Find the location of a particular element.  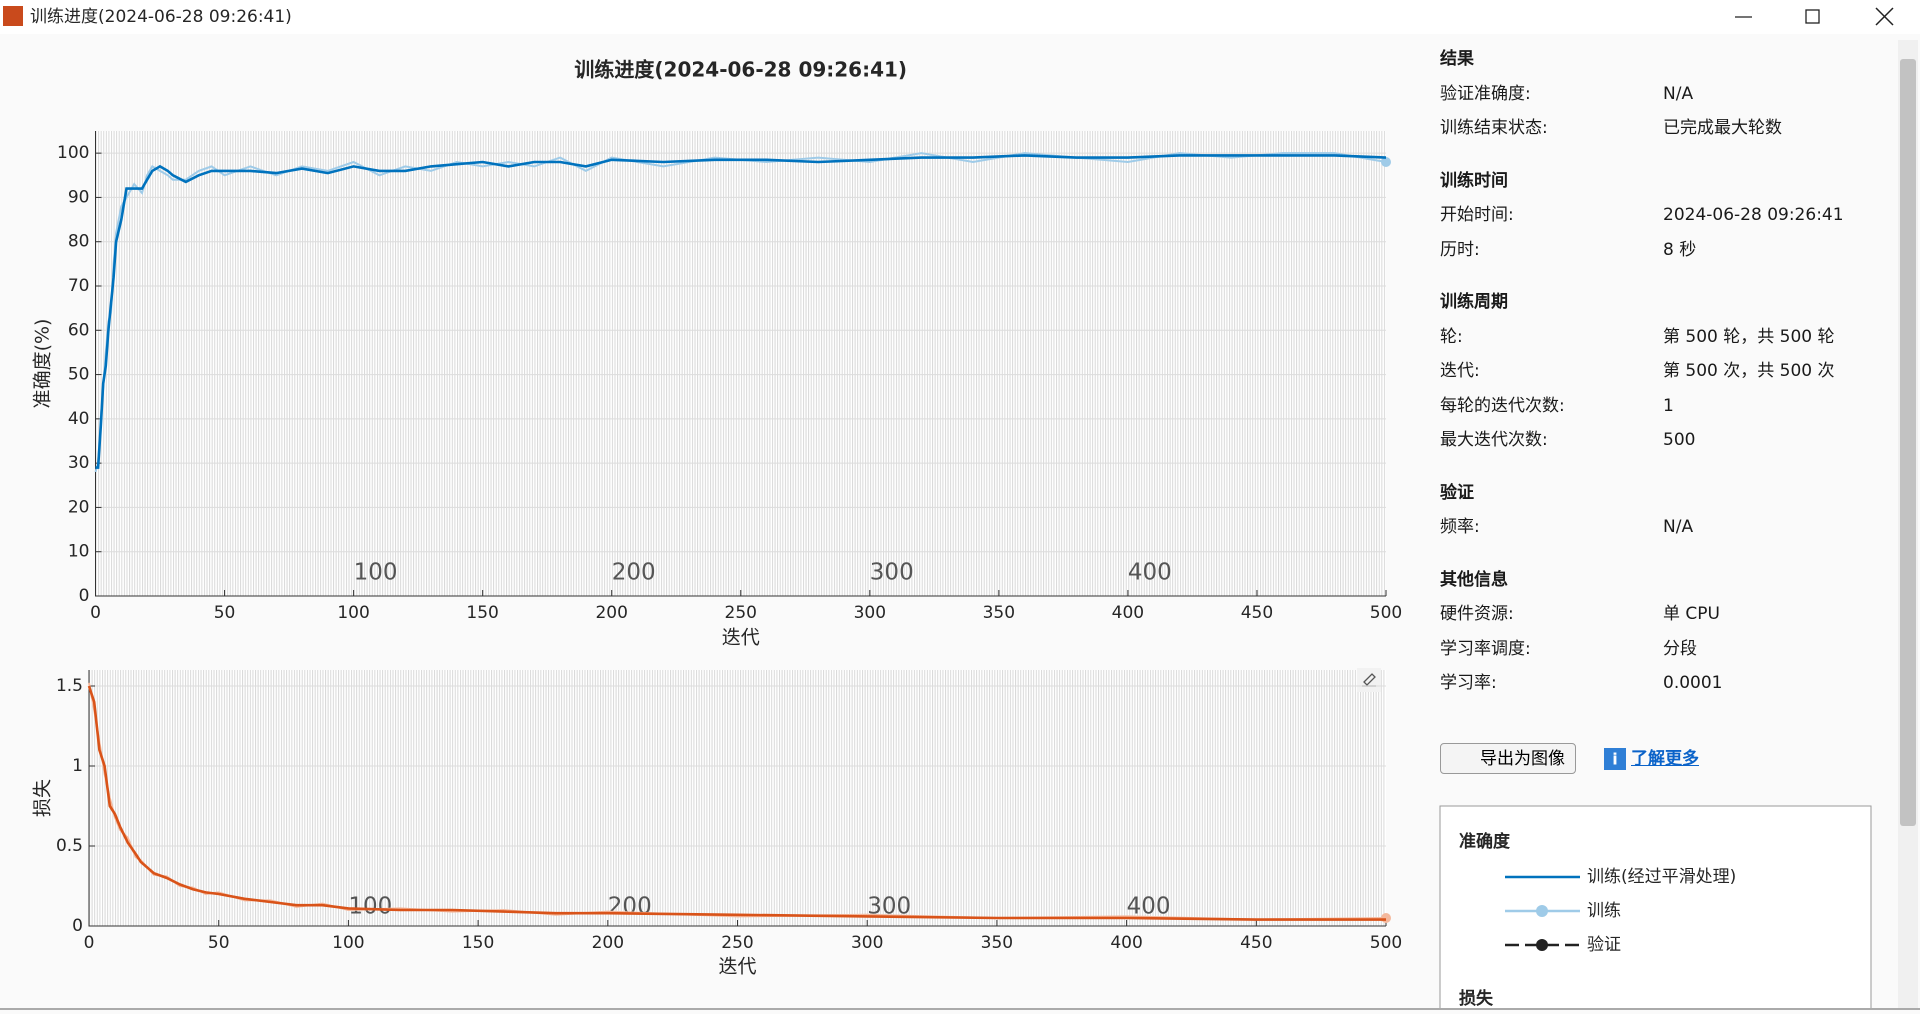

info-value: 8 秒 is located at coordinates (1680, 249).